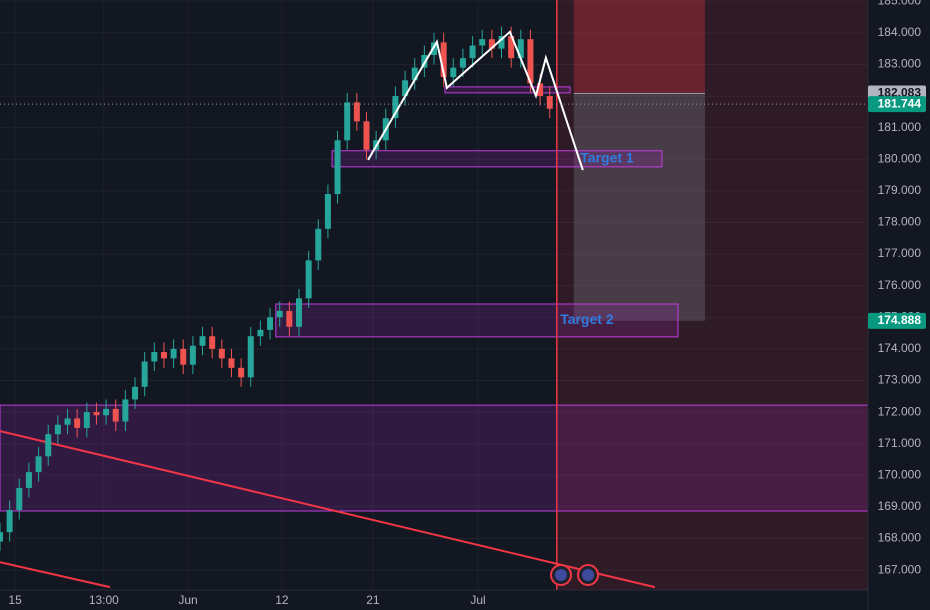  I want to click on y-tick-label: 180.000, so click(900, 158).